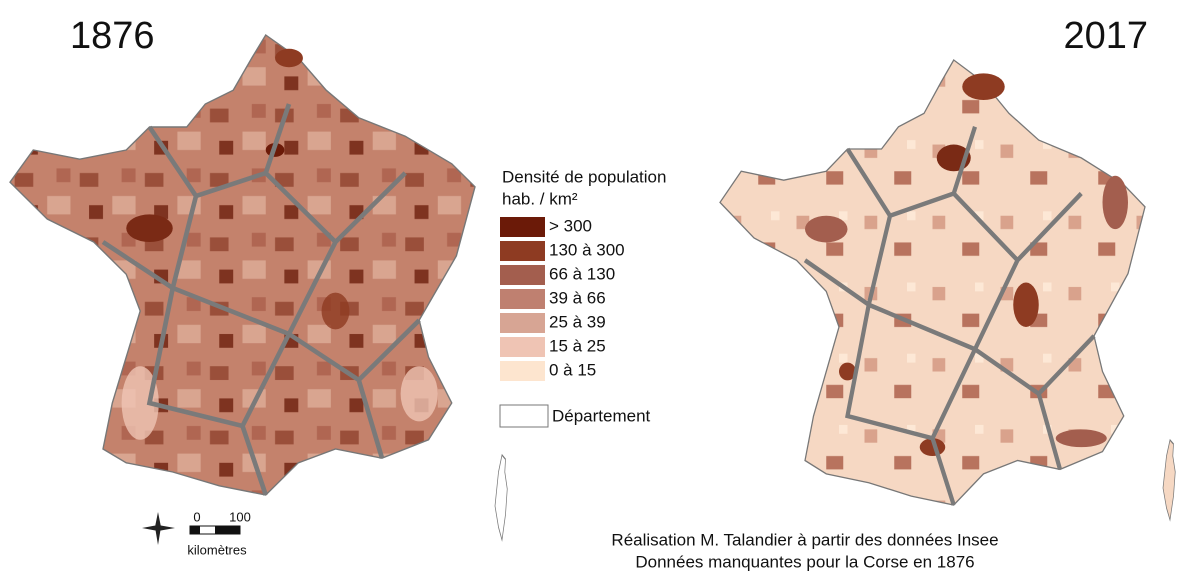 Image resolution: width=1200 pixels, height=583 pixels. What do you see at coordinates (240, 516) in the screenshot?
I see `scale-tick: 100` at bounding box center [240, 516].